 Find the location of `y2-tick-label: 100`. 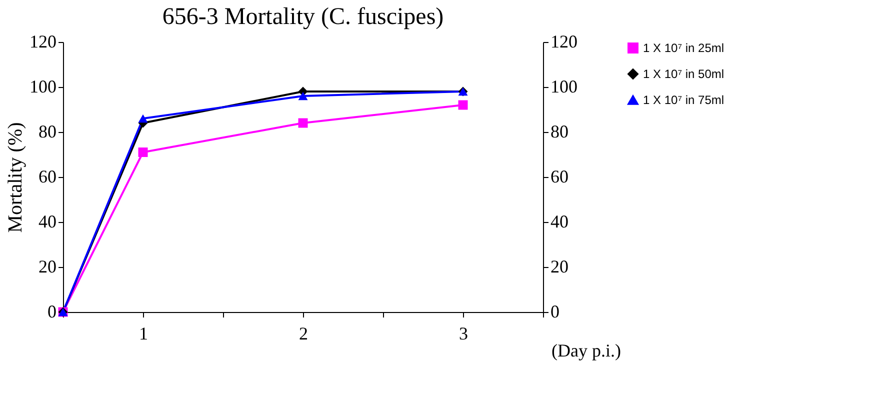

y2-tick-label: 100 is located at coordinates (564, 86).